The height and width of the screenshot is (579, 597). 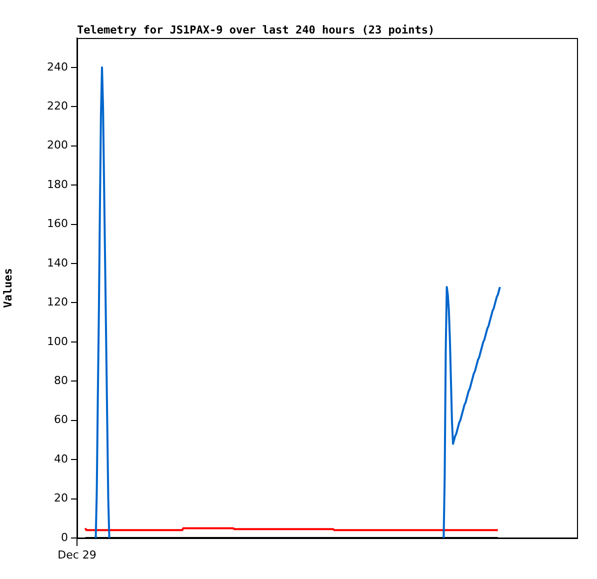 What do you see at coordinates (57, 223) in the screenshot?
I see `y-tick-label: 160` at bounding box center [57, 223].